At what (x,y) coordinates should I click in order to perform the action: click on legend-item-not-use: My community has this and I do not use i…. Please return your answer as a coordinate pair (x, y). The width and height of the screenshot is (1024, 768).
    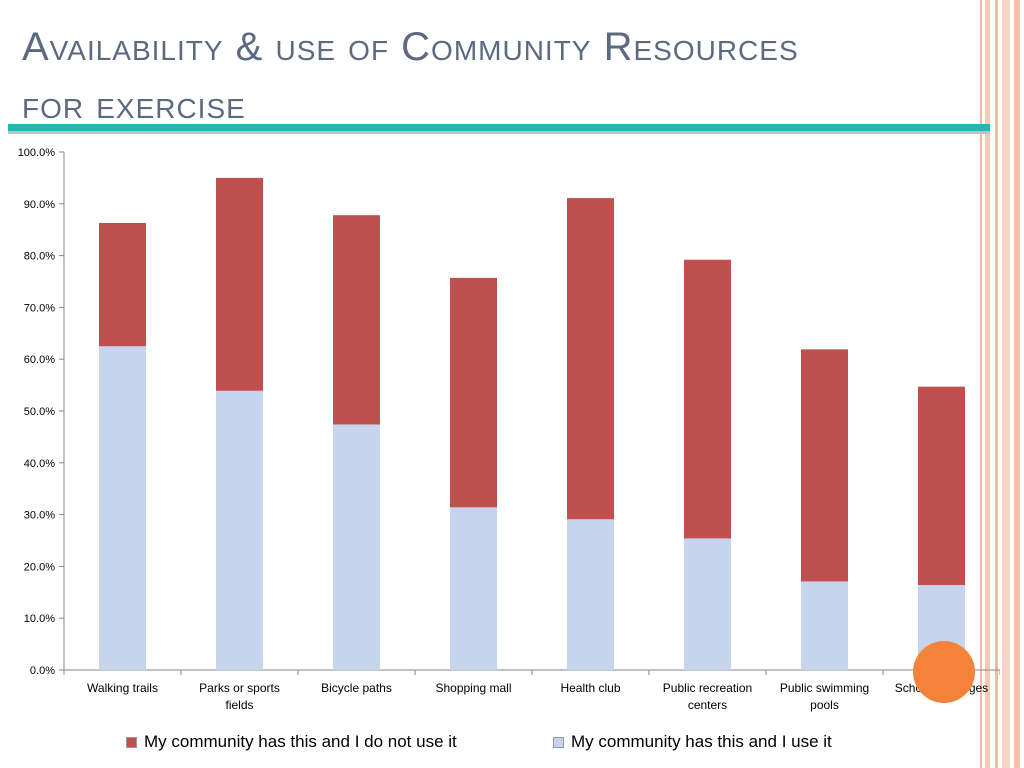
    Looking at the image, I should click on (291, 742).